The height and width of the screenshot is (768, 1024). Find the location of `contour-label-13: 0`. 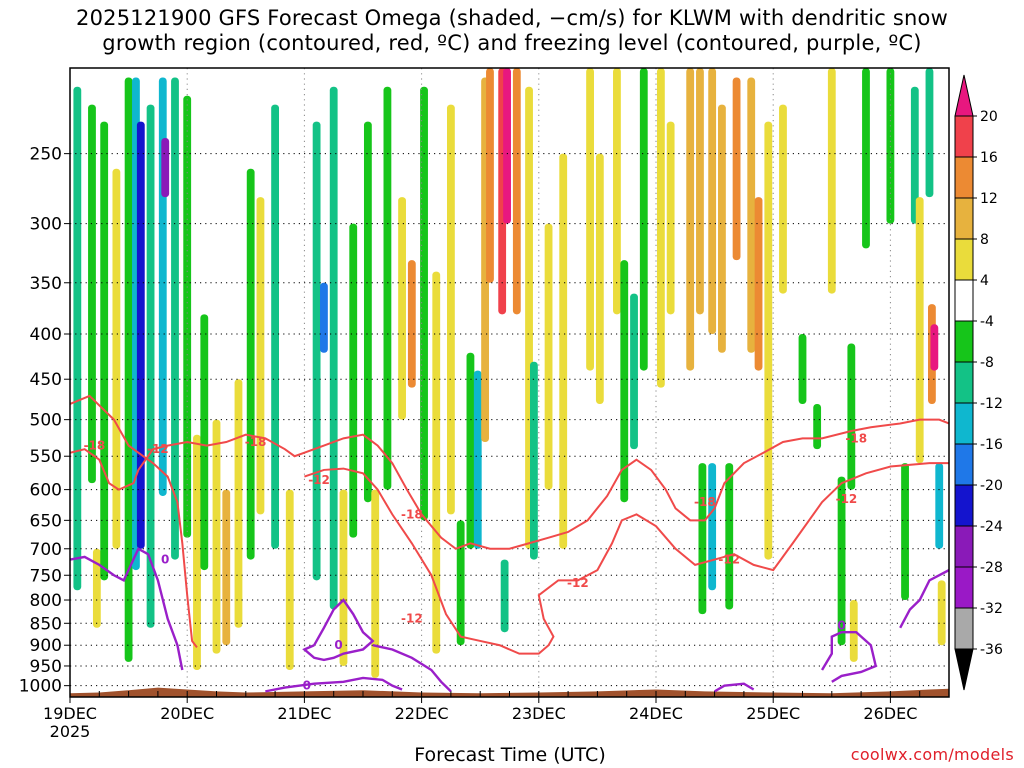

contour-label-13: 0 is located at coordinates (307, 686).